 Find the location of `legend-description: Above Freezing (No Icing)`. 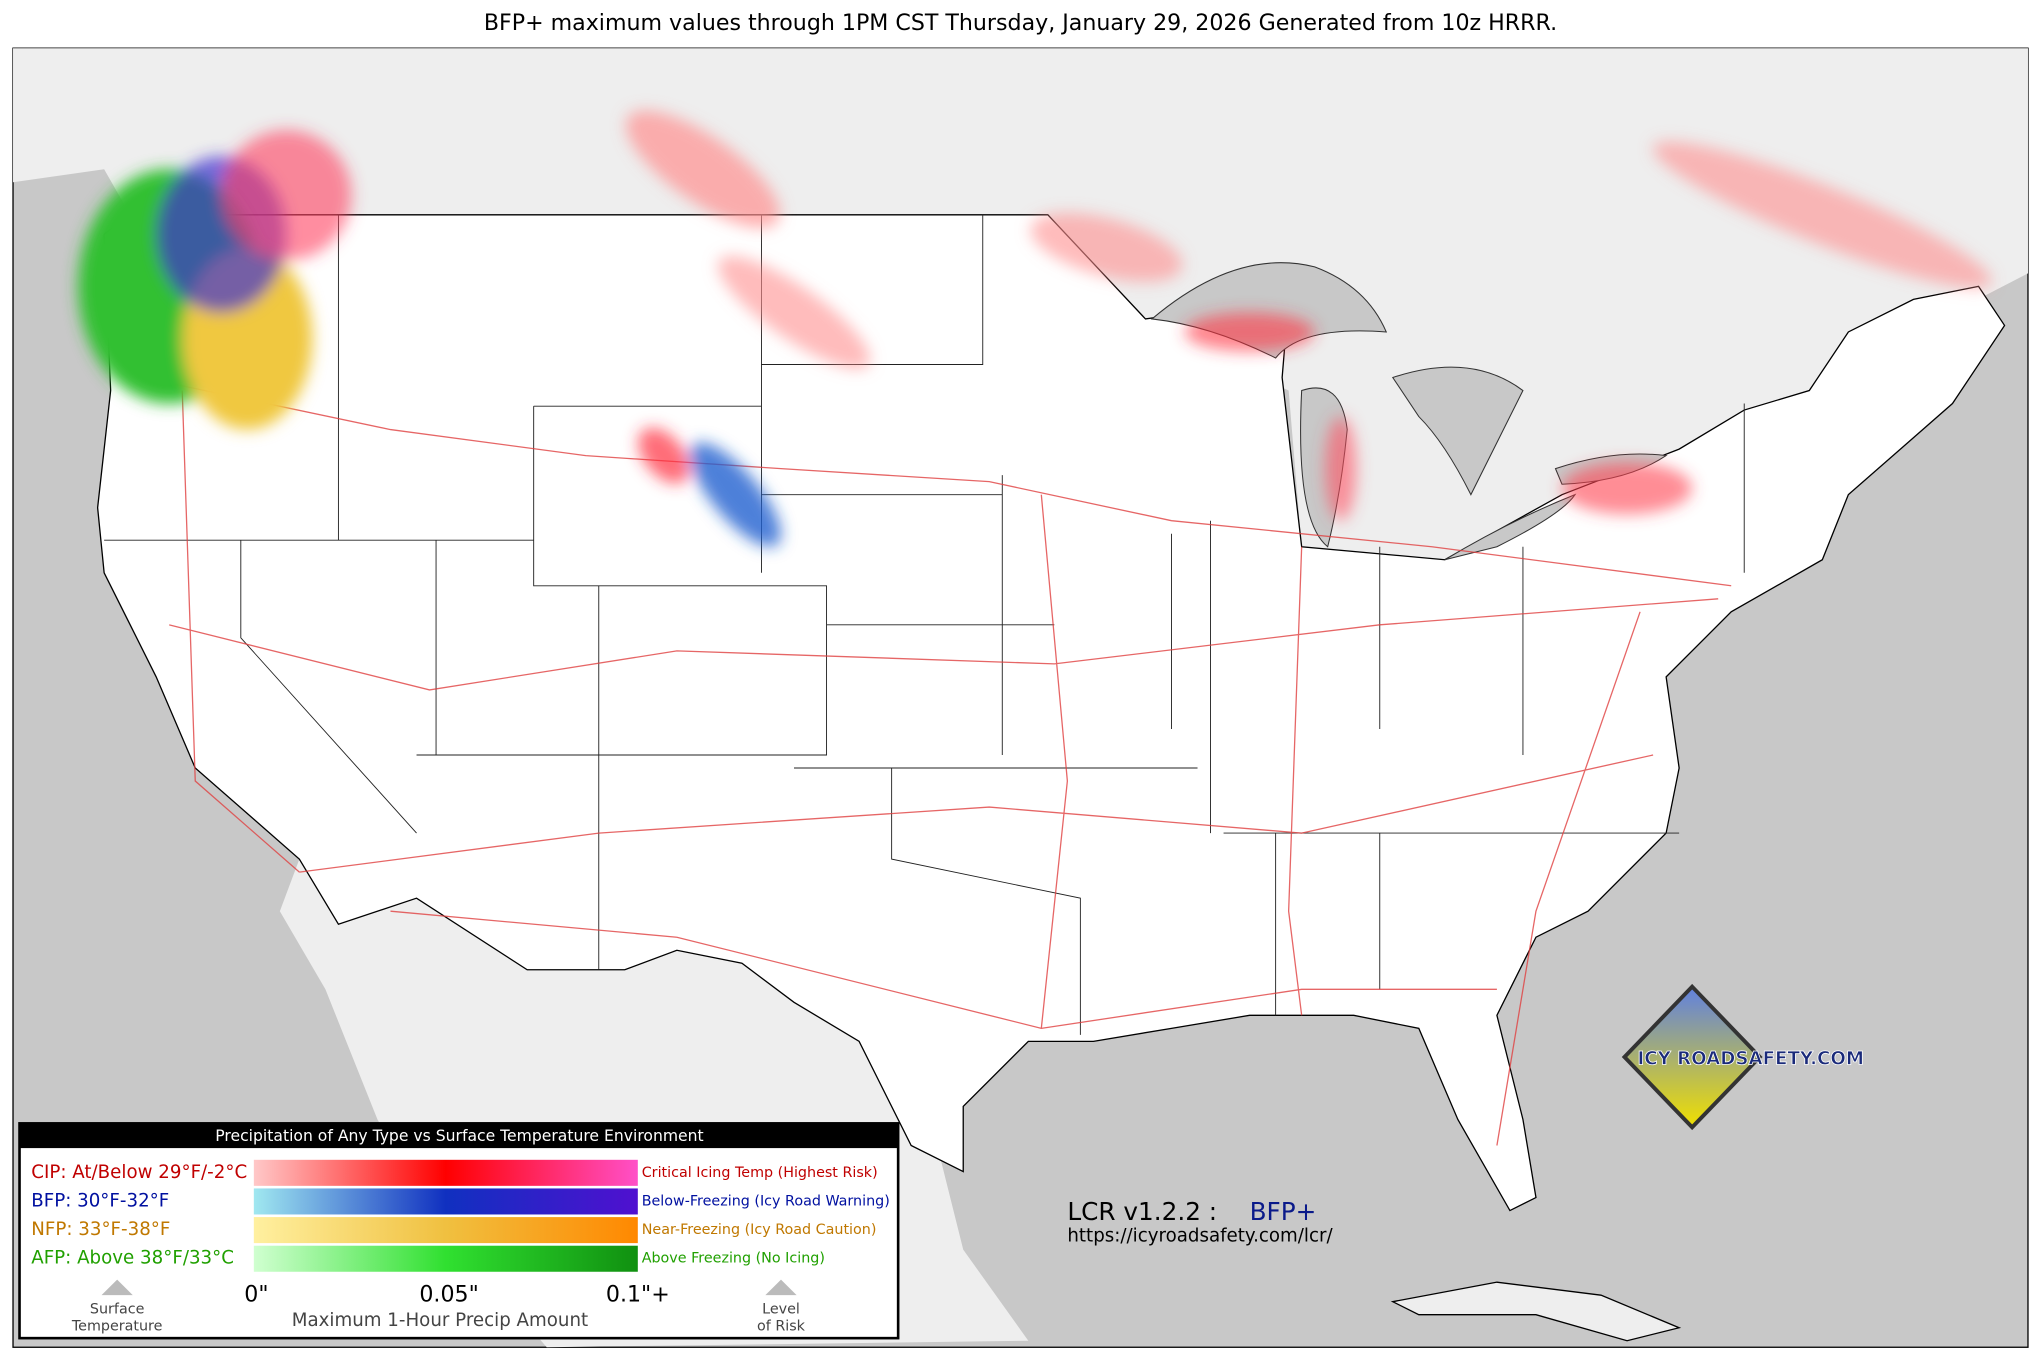

legend-description: Above Freezing (No Icing) is located at coordinates (733, 1259).